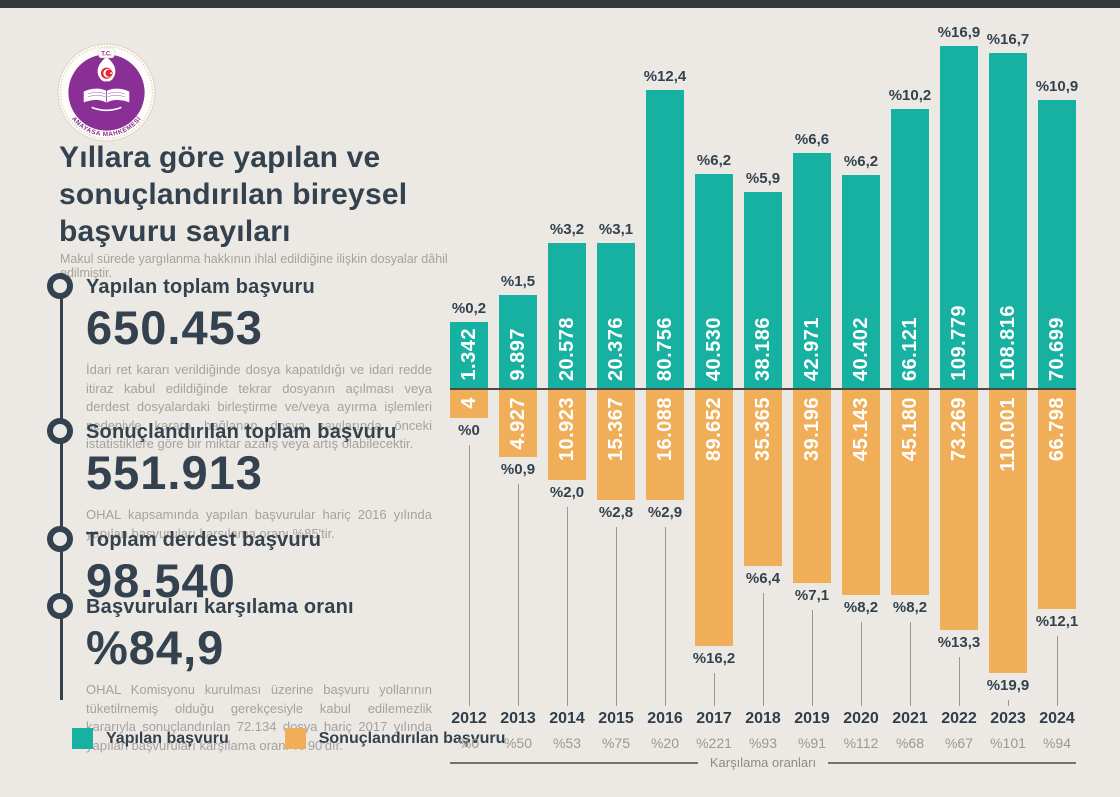 Image resolution: width=1120 pixels, height=797 pixels. I want to click on made-bar: 1.342, so click(469, 355).